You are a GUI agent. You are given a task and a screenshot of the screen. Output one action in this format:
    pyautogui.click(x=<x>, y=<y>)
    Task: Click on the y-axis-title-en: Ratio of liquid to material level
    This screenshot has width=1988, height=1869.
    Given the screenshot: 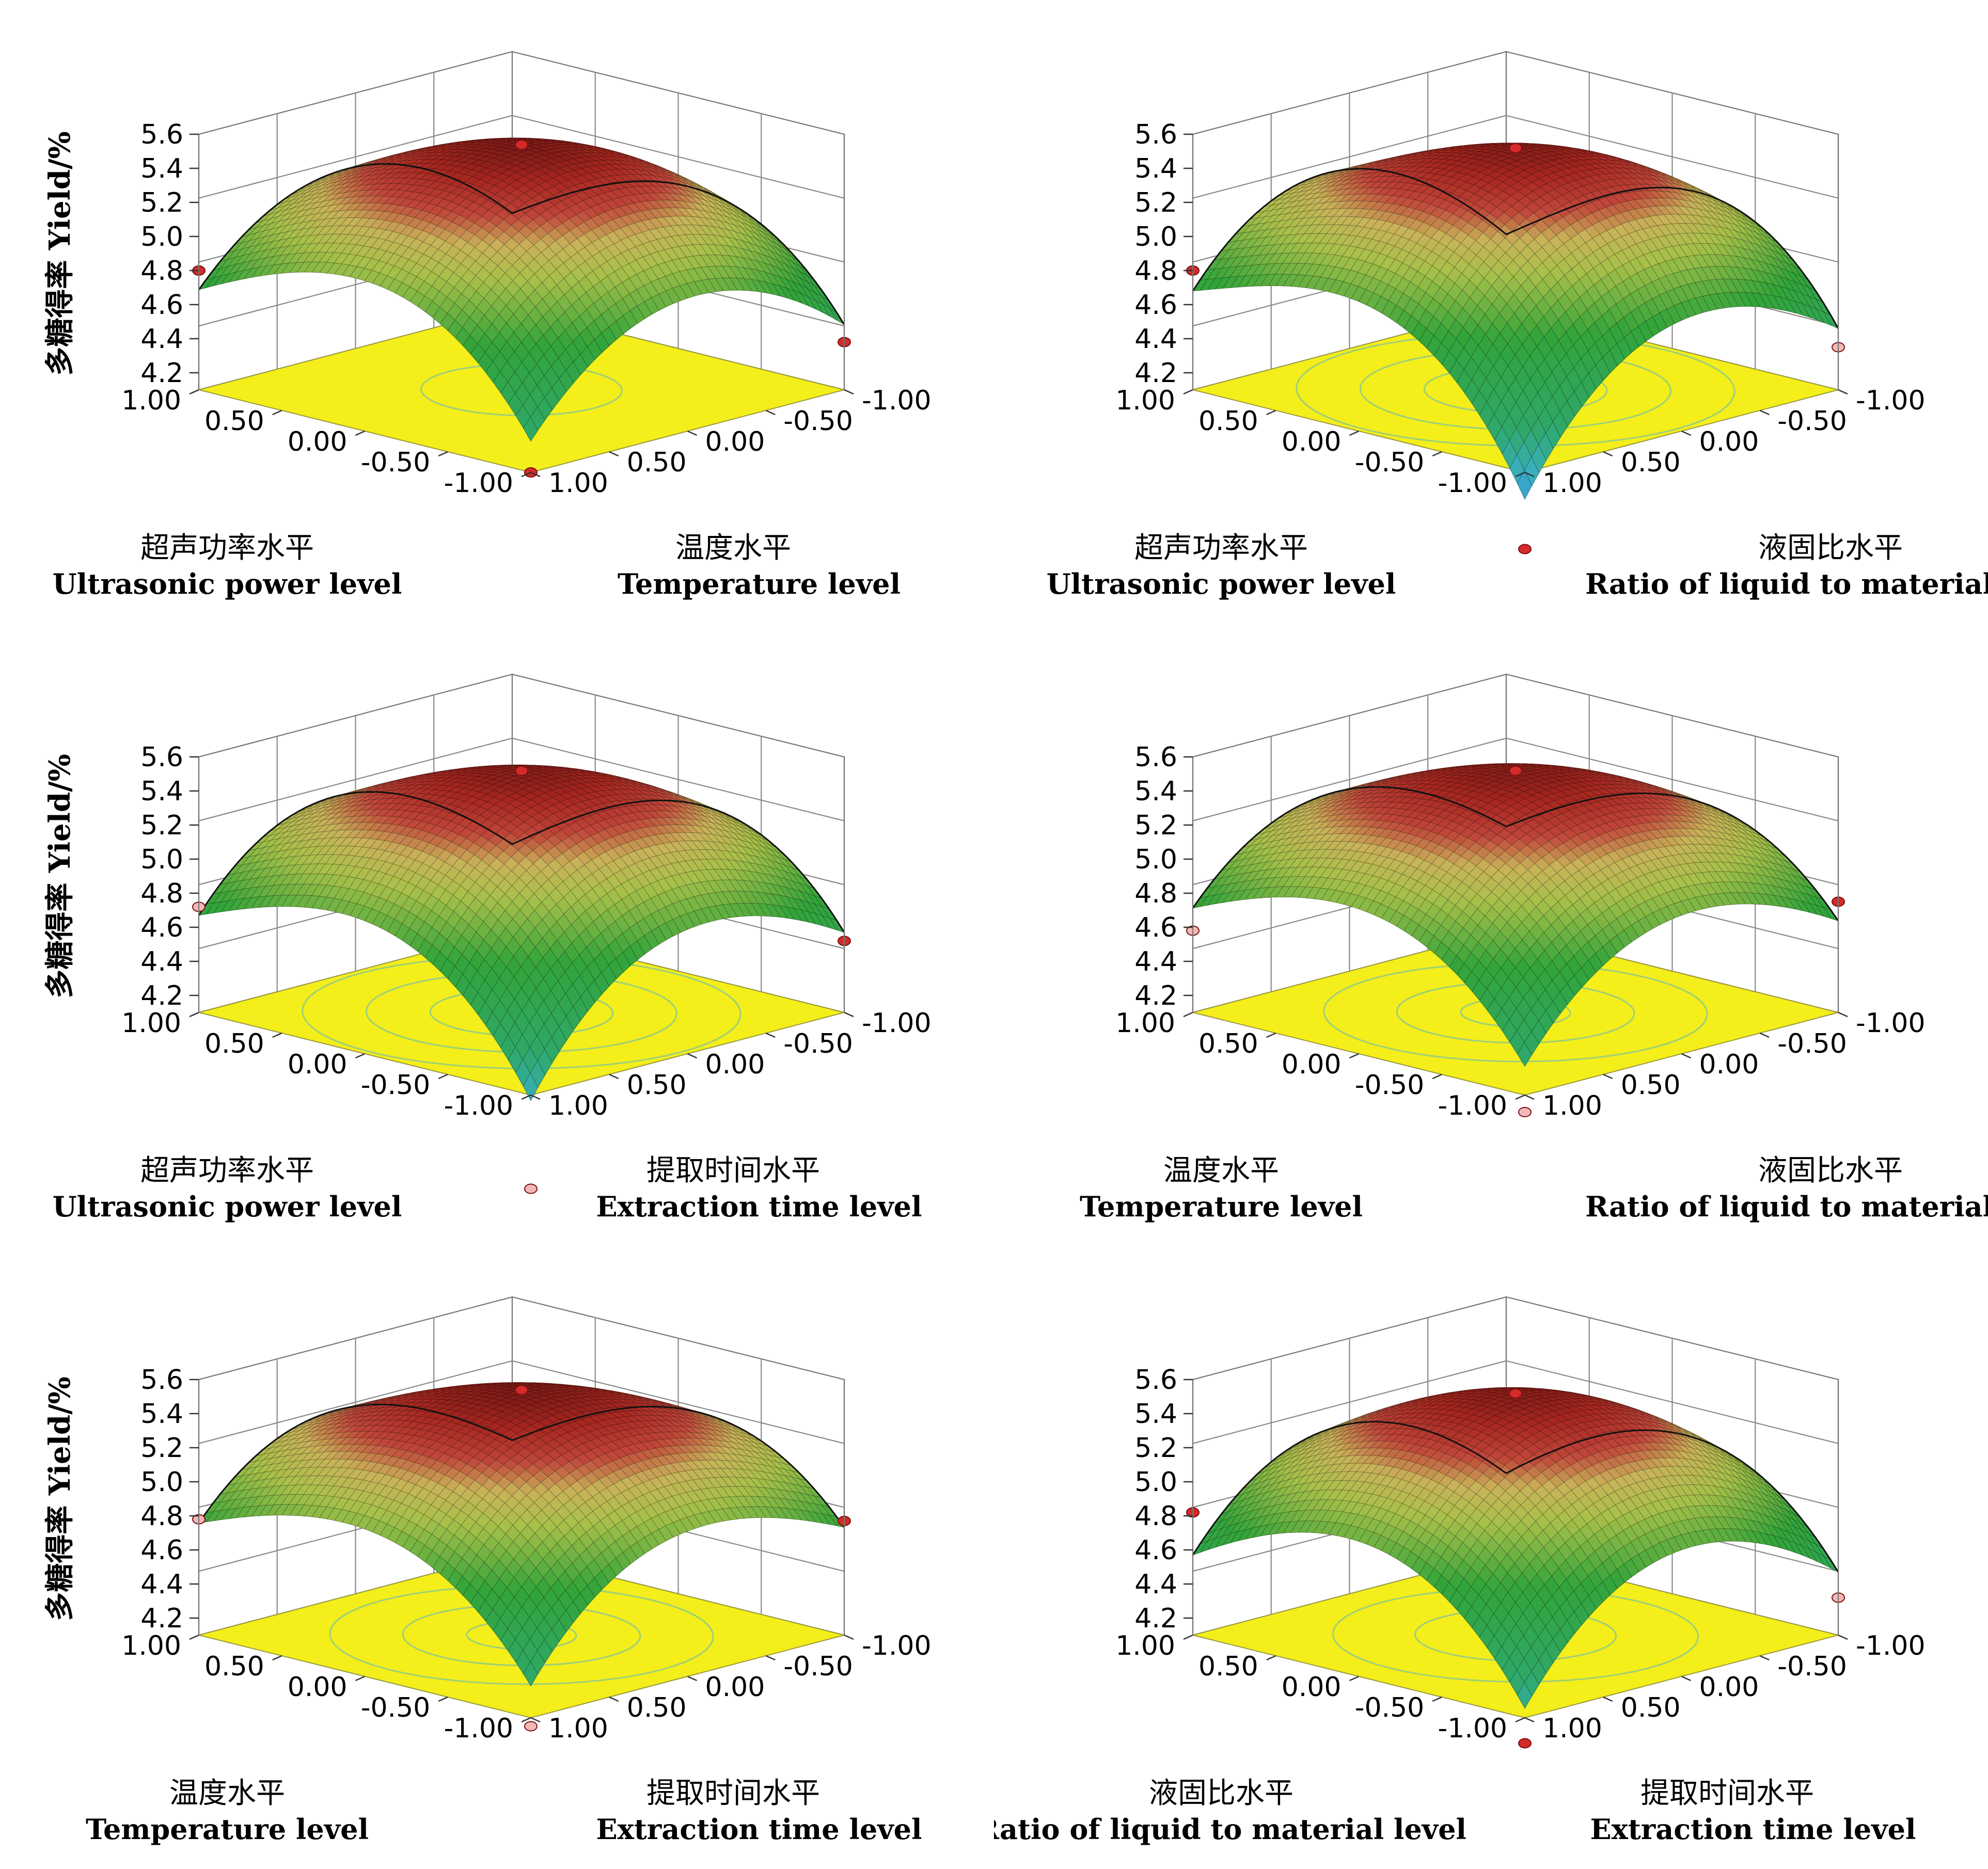 What is the action you would take?
    pyautogui.click(x=1787, y=583)
    